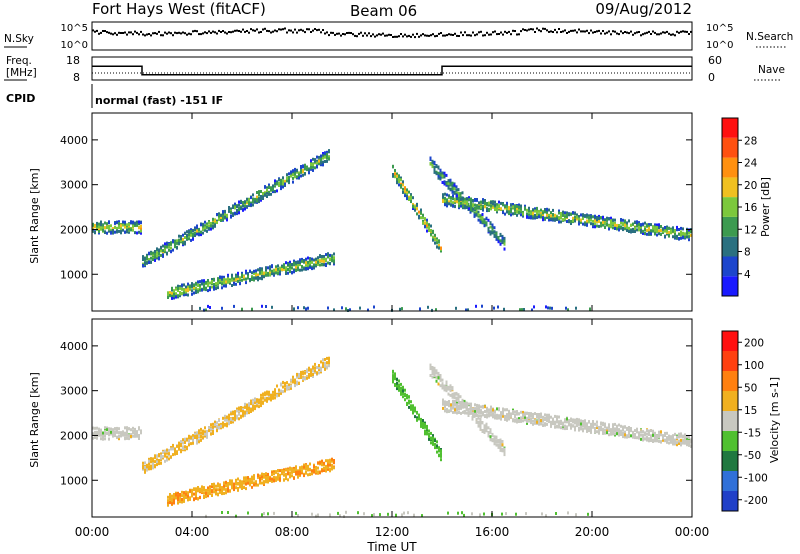 This screenshot has height=554, width=800. What do you see at coordinates (747, 253) in the screenshot?
I see `colorbar-tick-label: 8` at bounding box center [747, 253].